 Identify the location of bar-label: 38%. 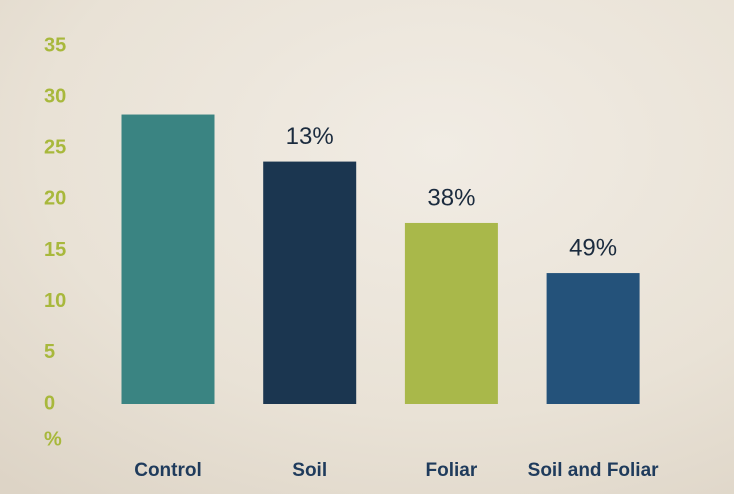
(451, 197).